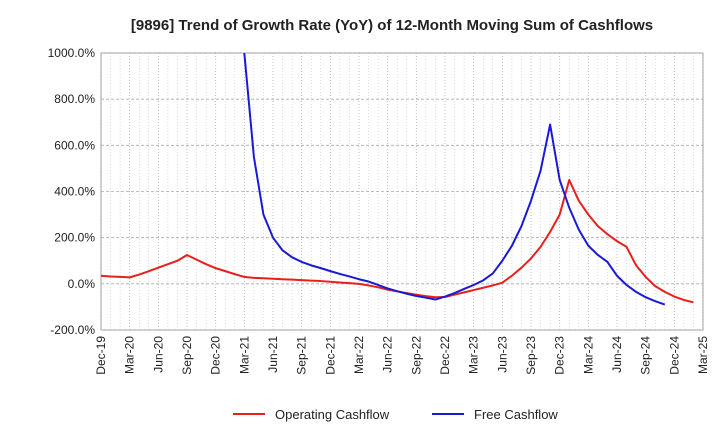 This screenshot has width=720, height=440. I want to click on legend-free-cashflow: Free Cashflow, so click(495, 414).